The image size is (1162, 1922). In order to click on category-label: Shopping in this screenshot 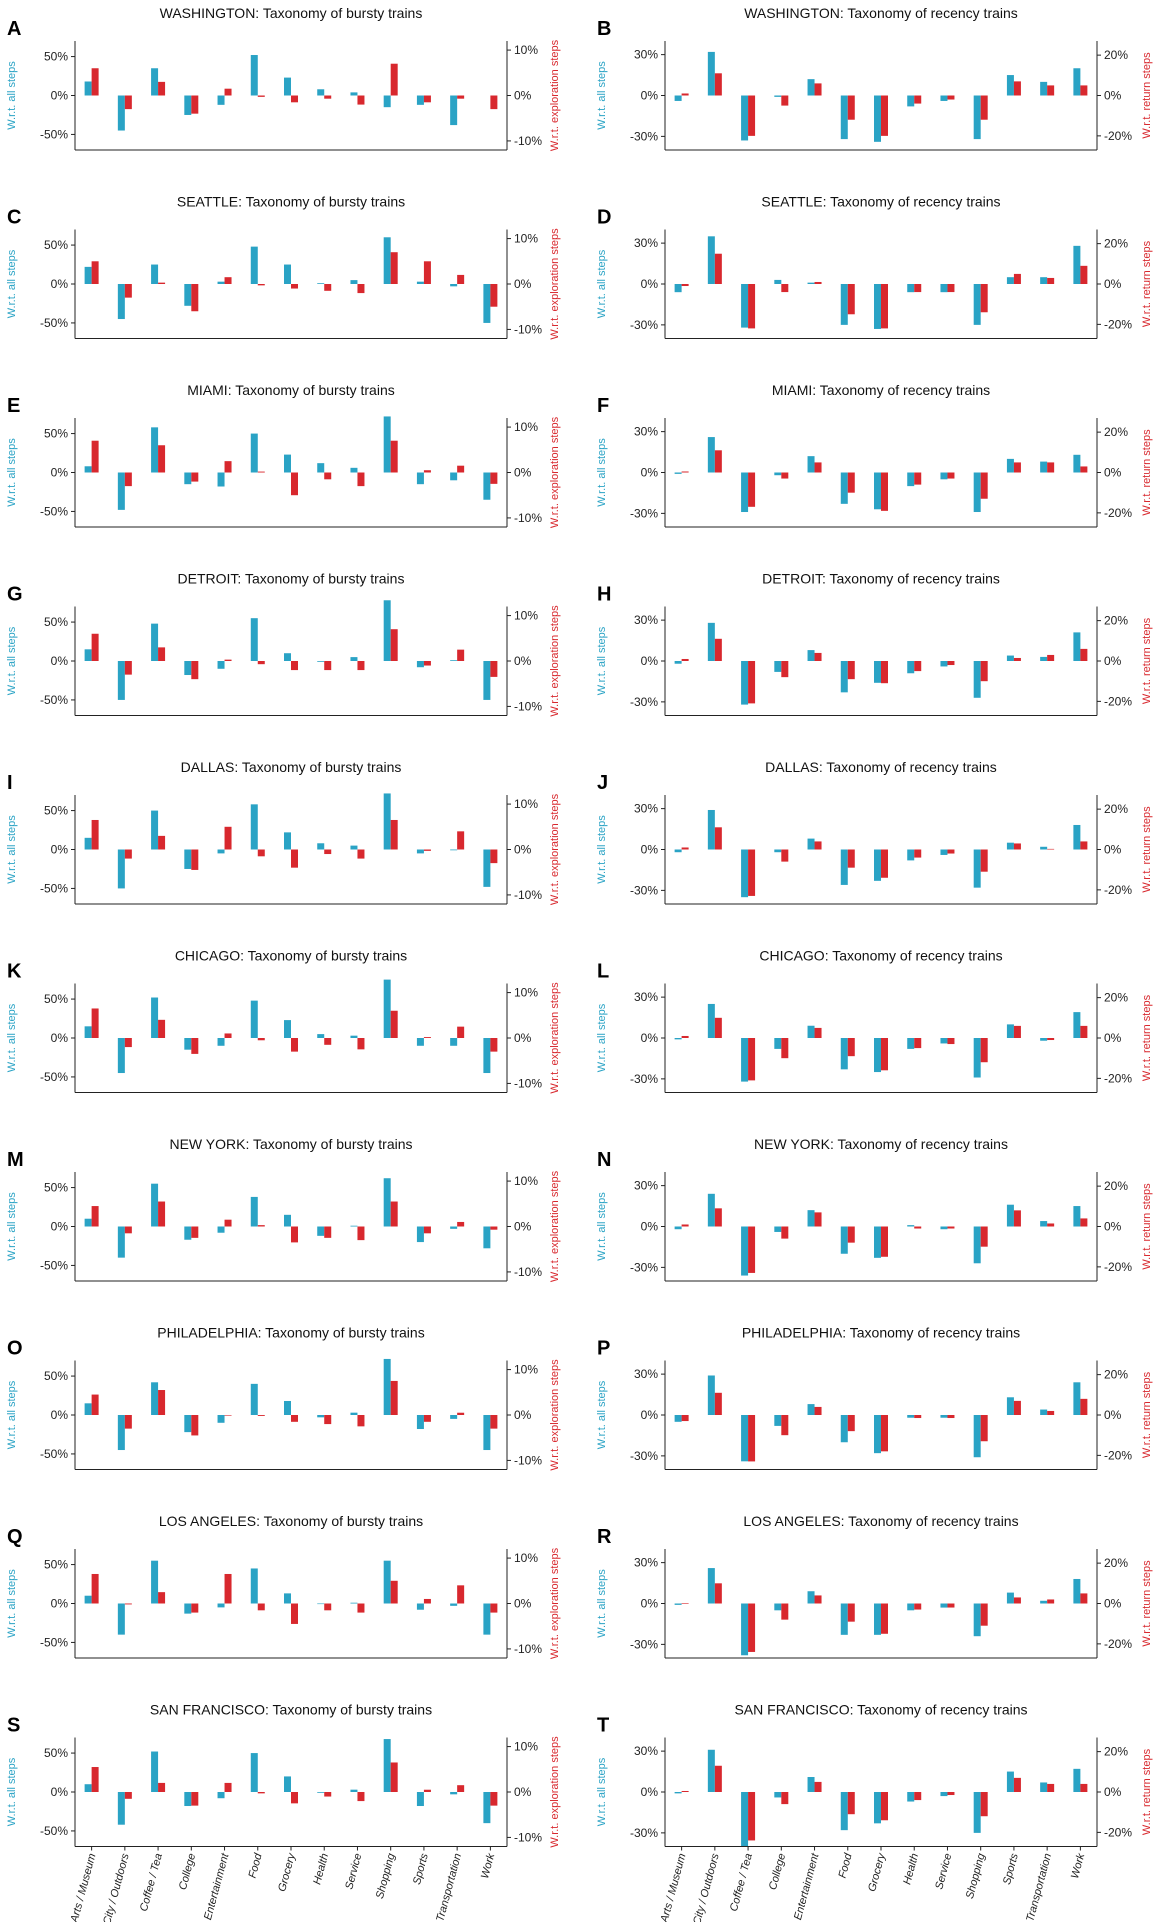, I will do `click(386, 1875)`.